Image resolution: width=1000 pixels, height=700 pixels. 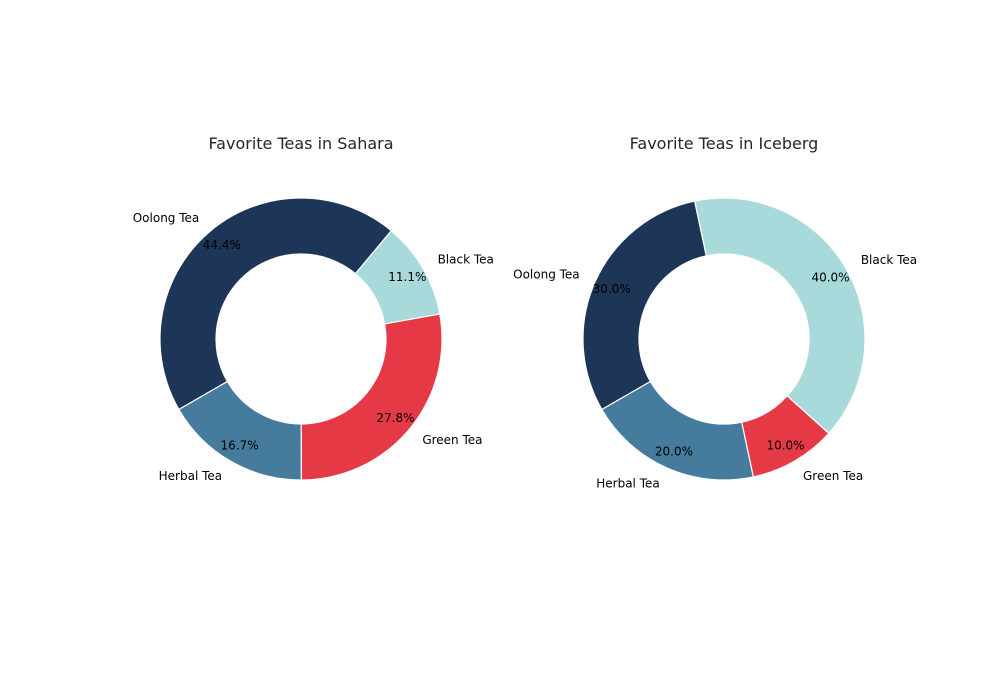 I want to click on slice-black-tea, so click(x=780, y=315).